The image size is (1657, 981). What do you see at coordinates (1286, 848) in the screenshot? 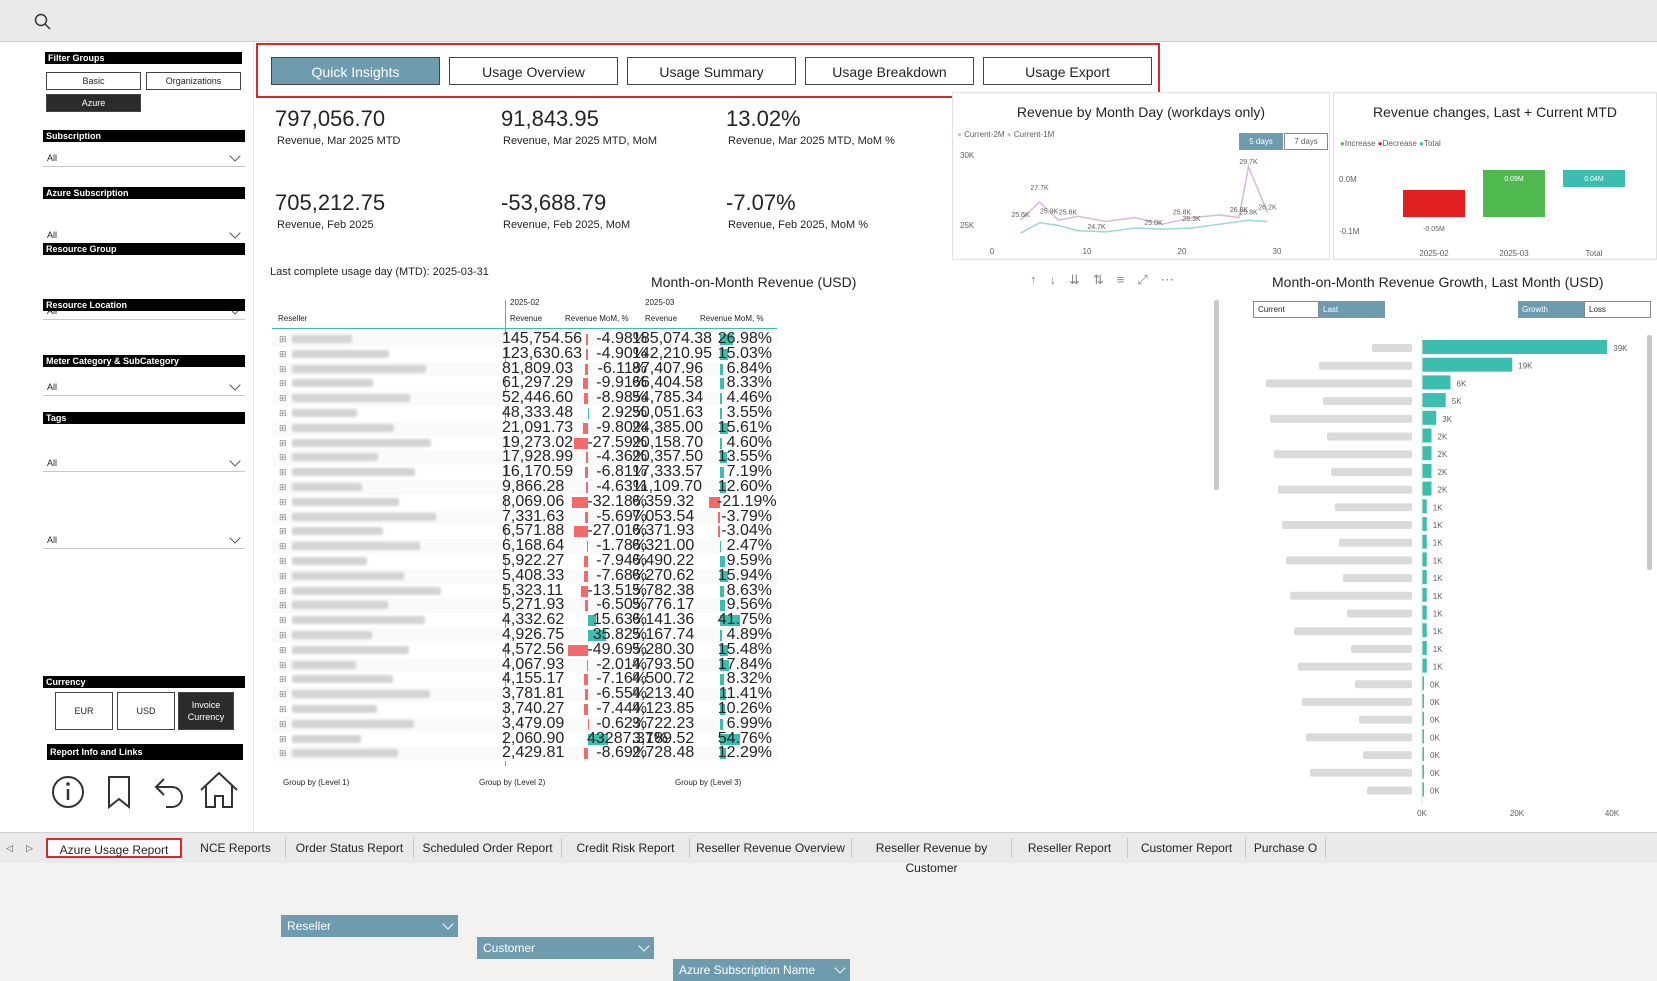
I see `page-tab: Purchase O` at bounding box center [1286, 848].